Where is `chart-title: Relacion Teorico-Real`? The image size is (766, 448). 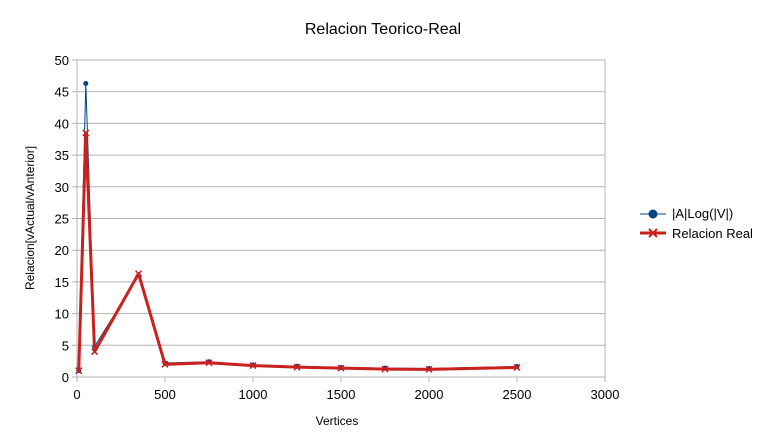 chart-title: Relacion Teorico-Real is located at coordinates (383, 29).